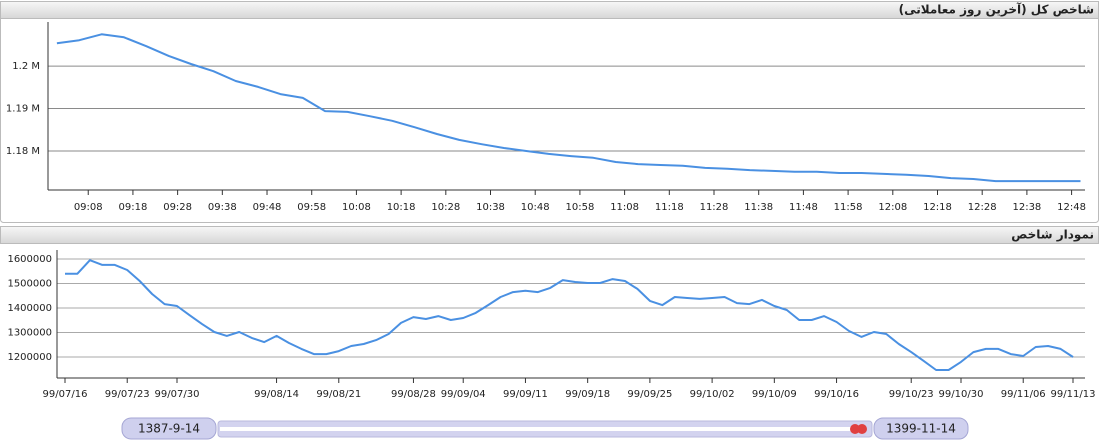  I want to click on x-tick-label: 11:38, so click(758, 207).